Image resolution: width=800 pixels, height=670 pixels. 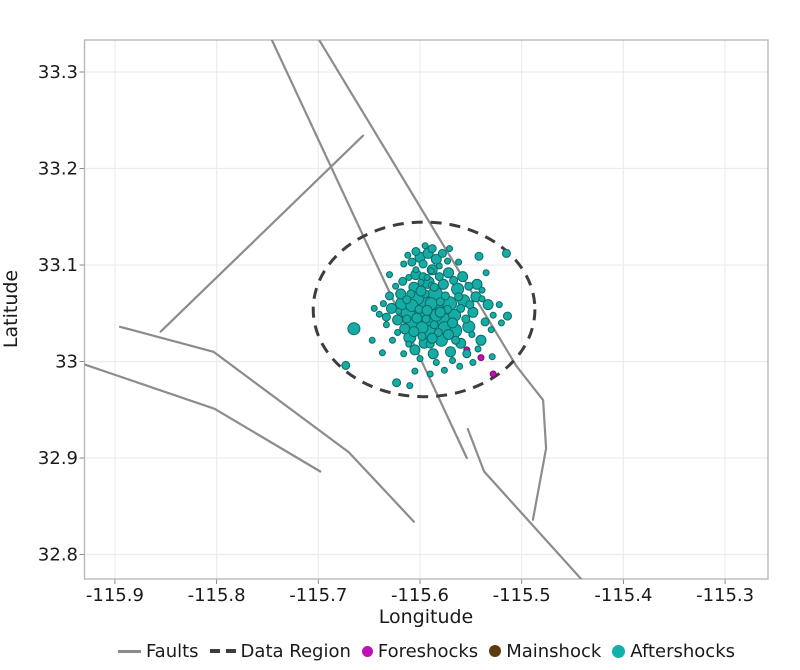 What do you see at coordinates (58, 458) in the screenshot?
I see `y-tick-label: 32.9` at bounding box center [58, 458].